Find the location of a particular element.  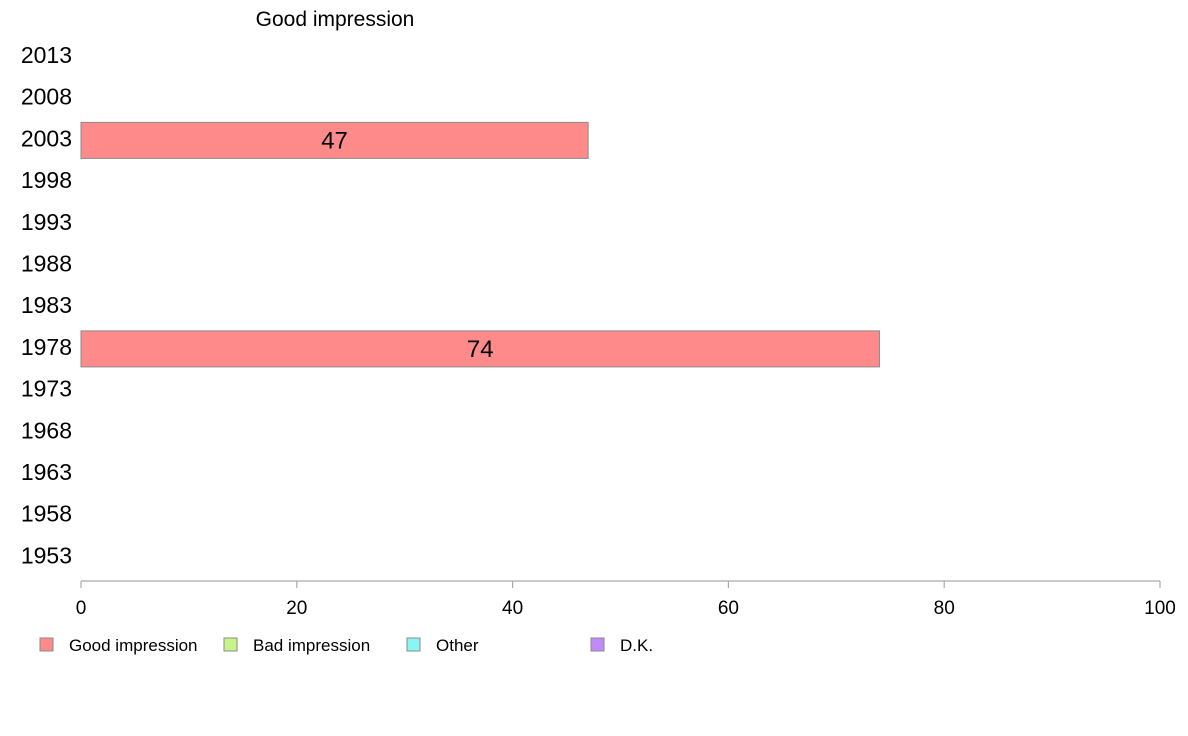

x-tick-label: 40 is located at coordinates (512, 608).